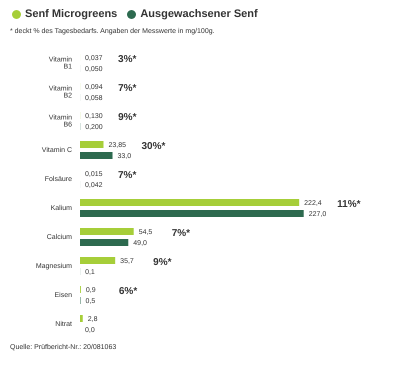 This screenshot has height=368, width=400. Describe the element at coordinates (127, 59) in the screenshot. I see `annotation: 3%*` at that location.